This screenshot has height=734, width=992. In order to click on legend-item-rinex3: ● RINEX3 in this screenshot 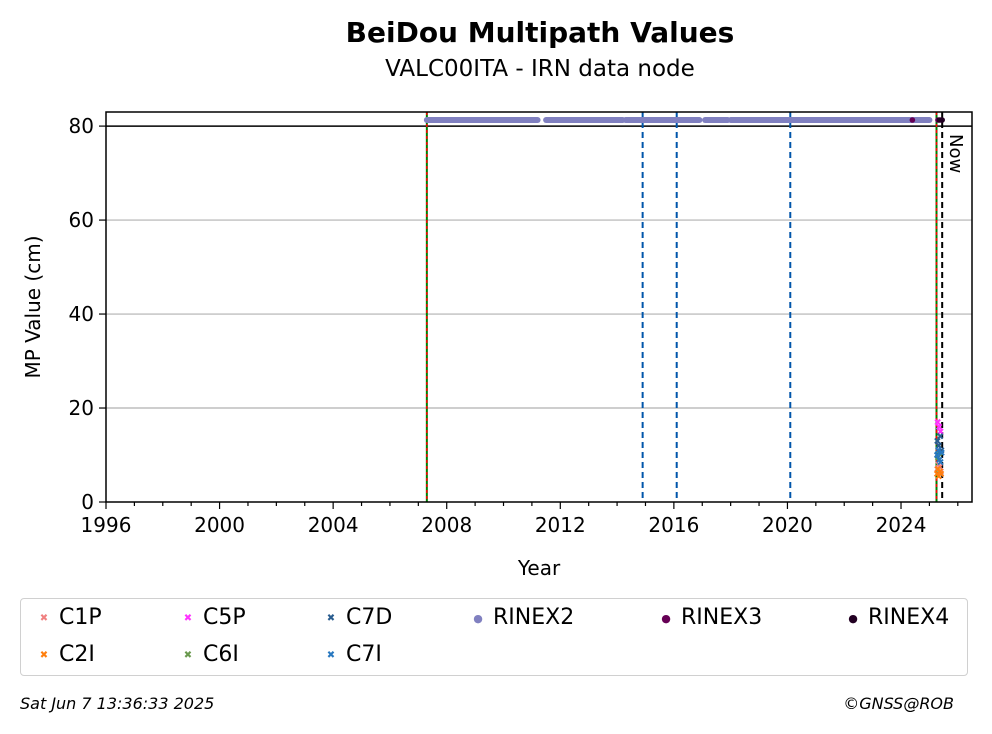, I will do `click(710, 617)`.